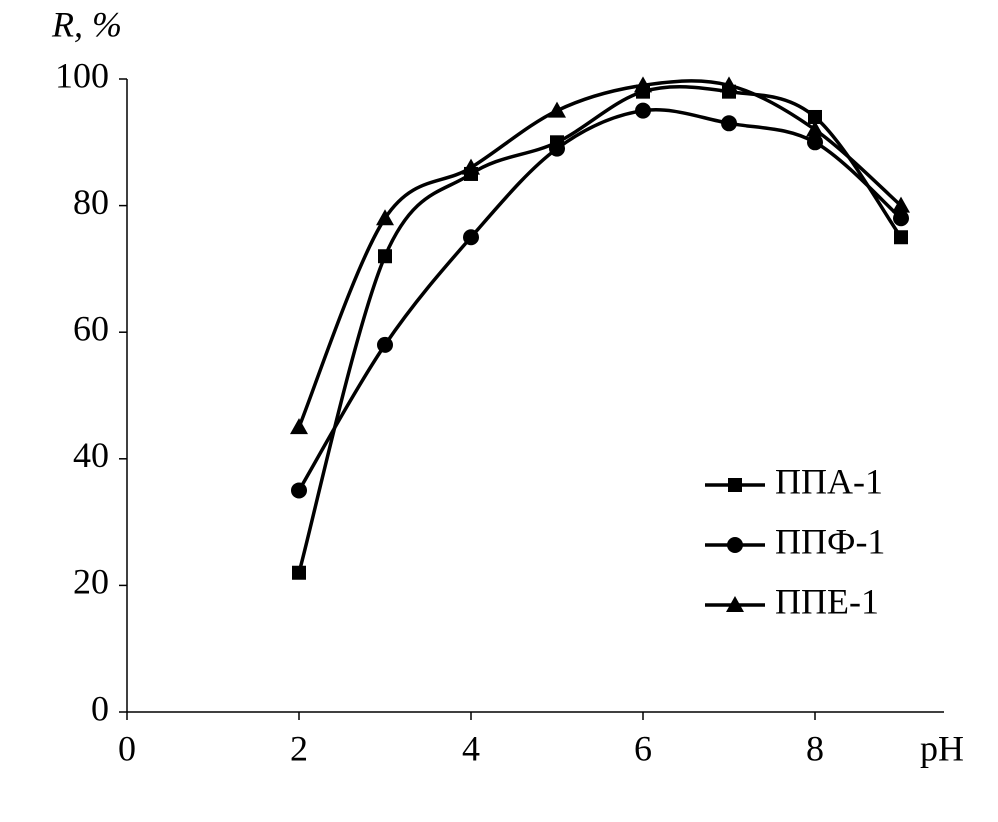 The height and width of the screenshot is (822, 998). Describe the element at coordinates (815, 748) in the screenshot. I see `x-tick-label: 8` at that location.